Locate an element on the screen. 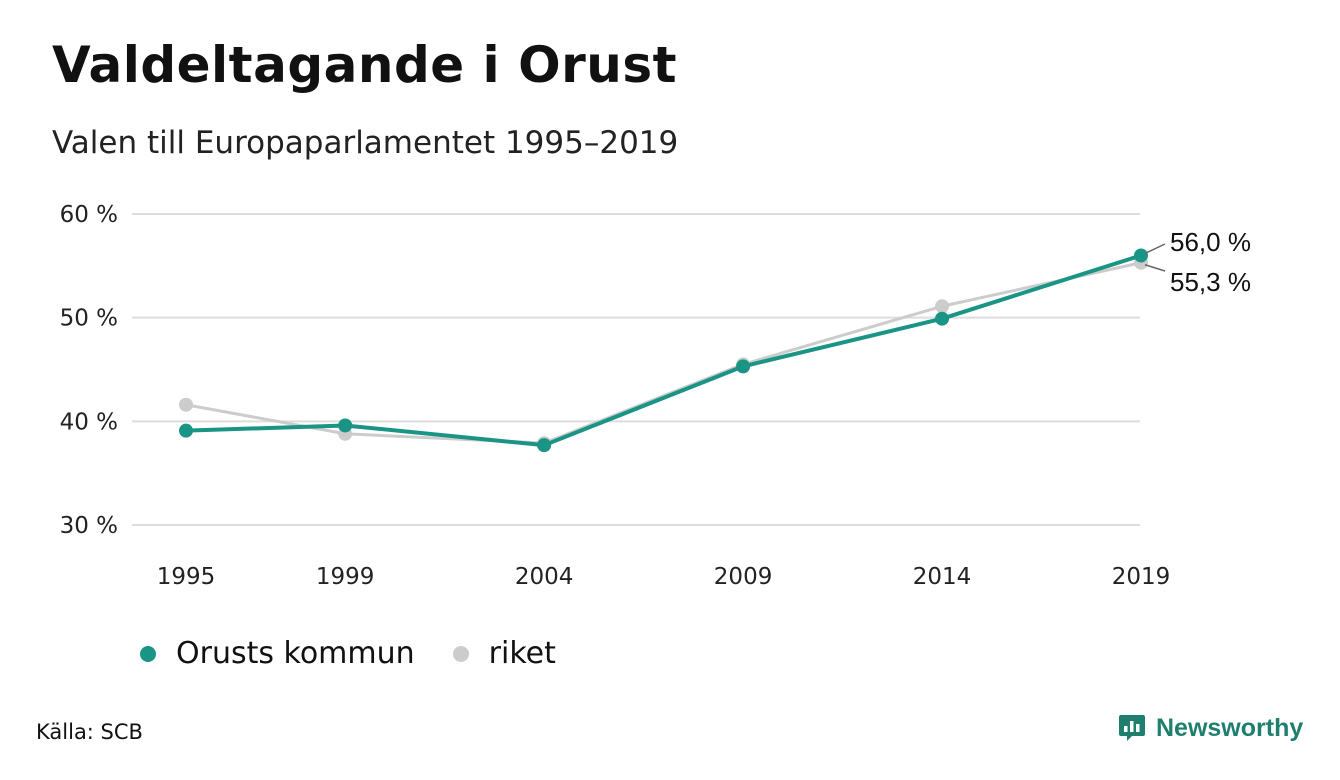 This screenshot has height=780, width=1340. legend: Orusts kommun riket is located at coordinates (367, 653).